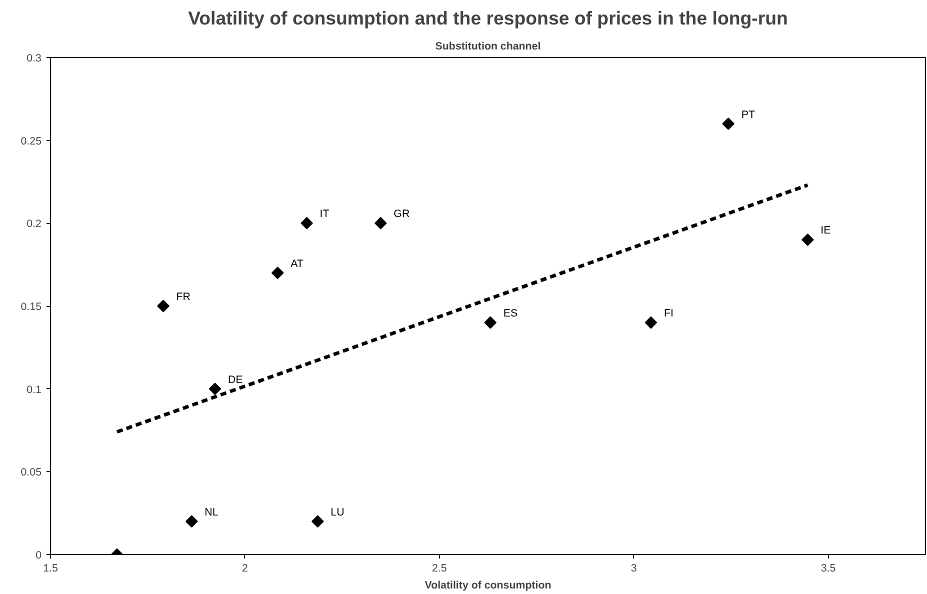  Describe the element at coordinates (633, 568) in the screenshot. I see `x-tick-label: 3` at that location.